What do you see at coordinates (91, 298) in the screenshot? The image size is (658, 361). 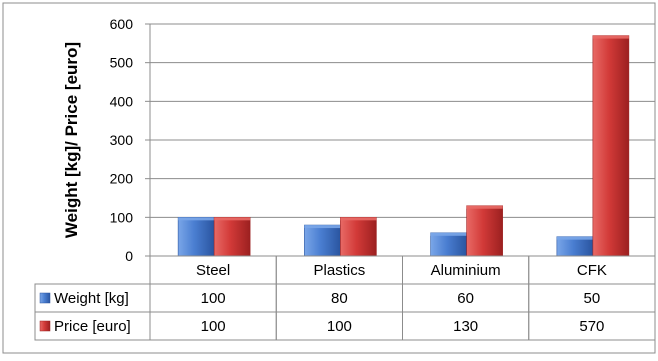 I see `legend-label: Weight [kg]` at bounding box center [91, 298].